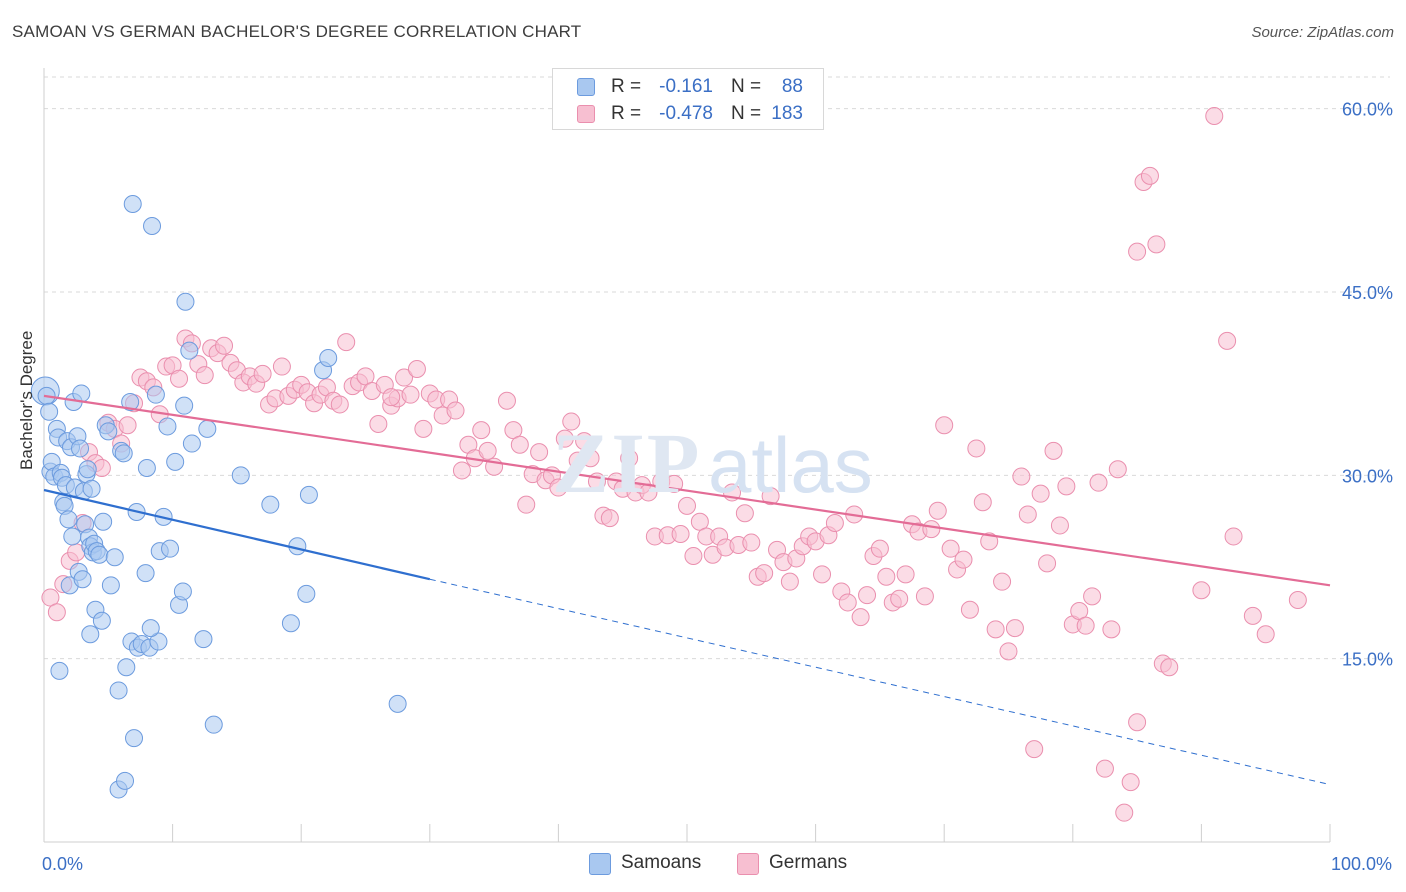  What do you see at coordinates (688, 99) in the screenshot?
I see `stats-legend: R = -0.161 N = 88 R = -0.478 N = 183` at bounding box center [688, 99].